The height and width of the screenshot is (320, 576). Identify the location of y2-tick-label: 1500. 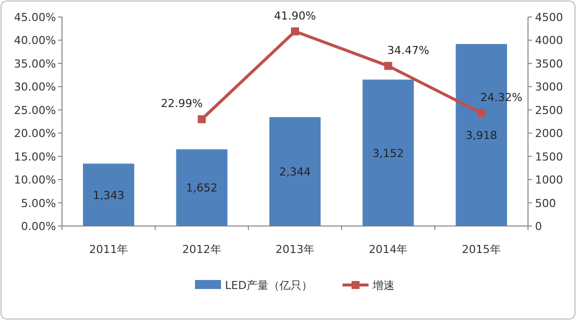
(549, 157).